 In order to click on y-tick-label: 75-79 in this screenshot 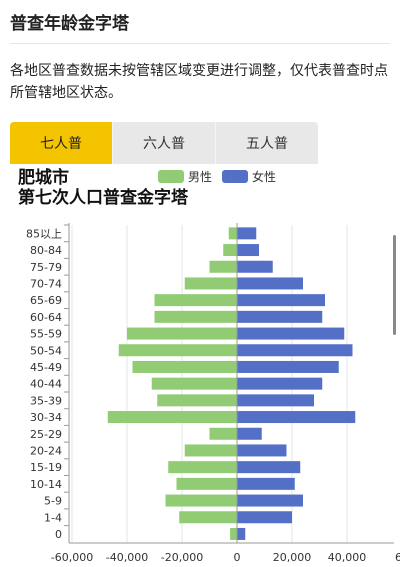, I will do `click(46, 267)`.